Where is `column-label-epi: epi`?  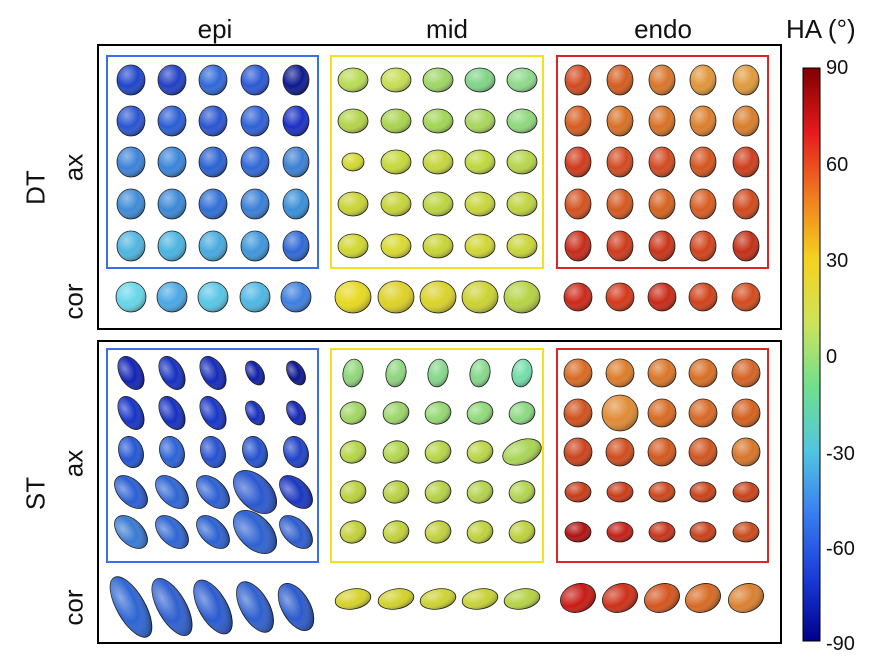
column-label-epi: epi is located at coordinates (215, 29).